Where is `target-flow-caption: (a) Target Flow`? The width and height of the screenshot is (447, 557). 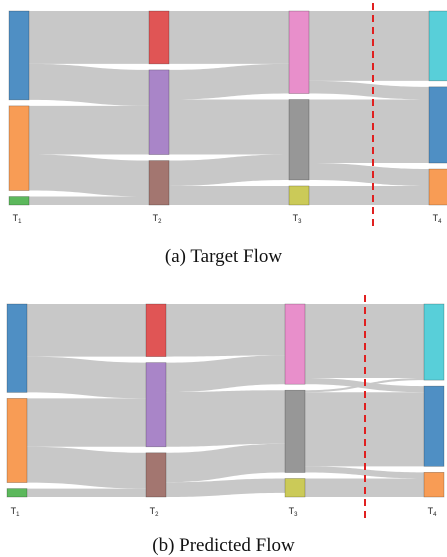 target-flow-caption: (a) Target Flow is located at coordinates (223, 256).